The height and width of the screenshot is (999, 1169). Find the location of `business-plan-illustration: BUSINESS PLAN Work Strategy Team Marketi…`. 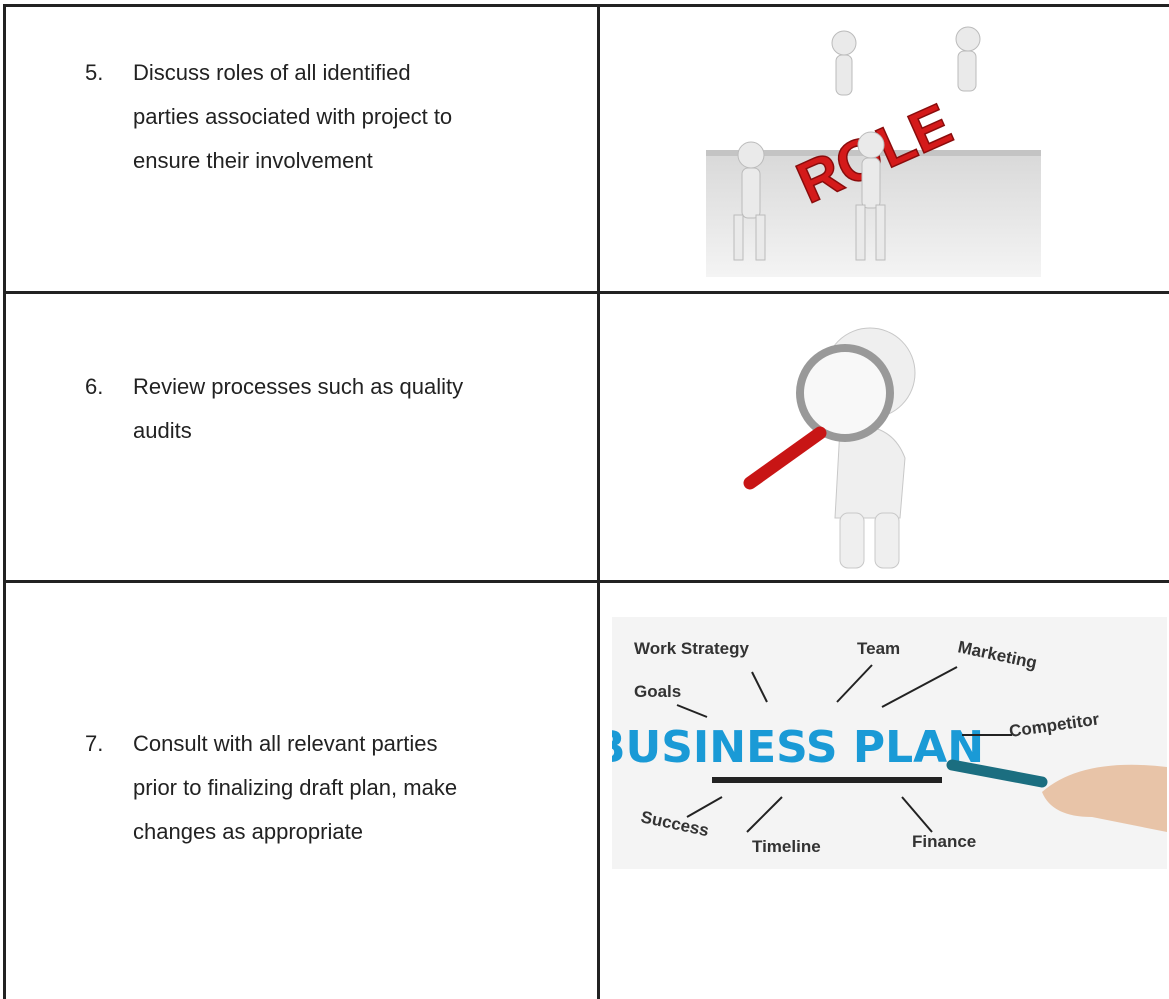

business-plan-illustration: BUSINESS PLAN Work Strategy Team Marketi… is located at coordinates (889, 743).